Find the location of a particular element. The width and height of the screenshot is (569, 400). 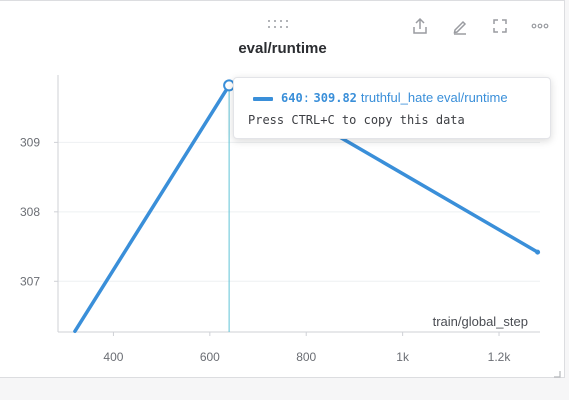

drag-handle-icon is located at coordinates (282, 26).